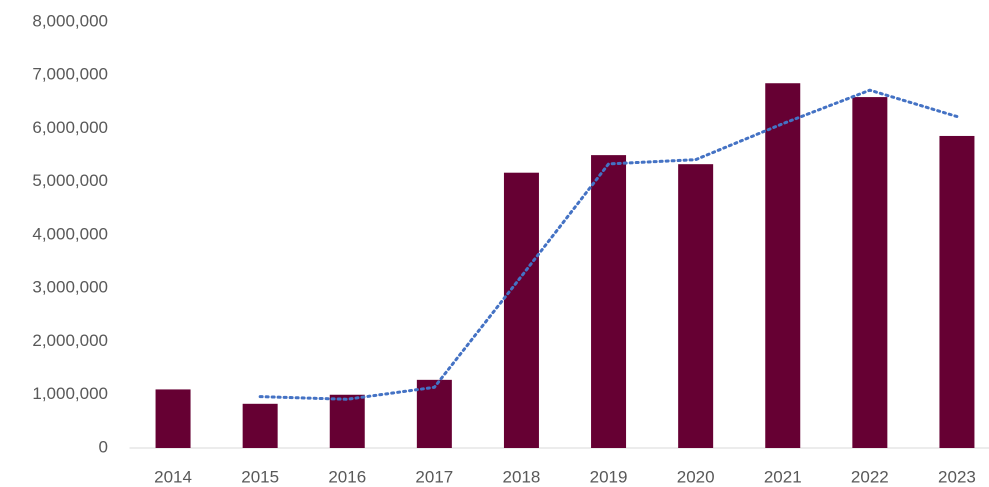 The image size is (989, 487). Describe the element at coordinates (70, 74) in the screenshot. I see `y-tick-label: 7,000,000` at that location.